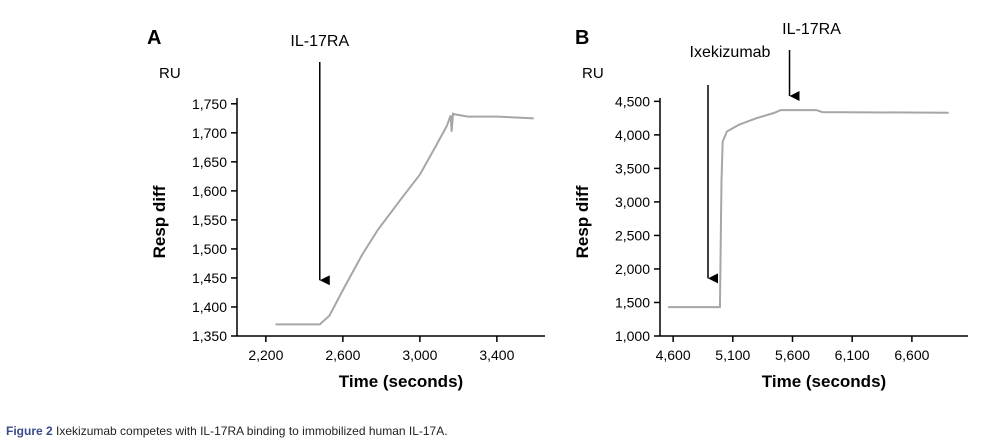 The width and height of the screenshot is (994, 441). What do you see at coordinates (632, 101) in the screenshot?
I see `y-tick-label: 4,500` at bounding box center [632, 101].